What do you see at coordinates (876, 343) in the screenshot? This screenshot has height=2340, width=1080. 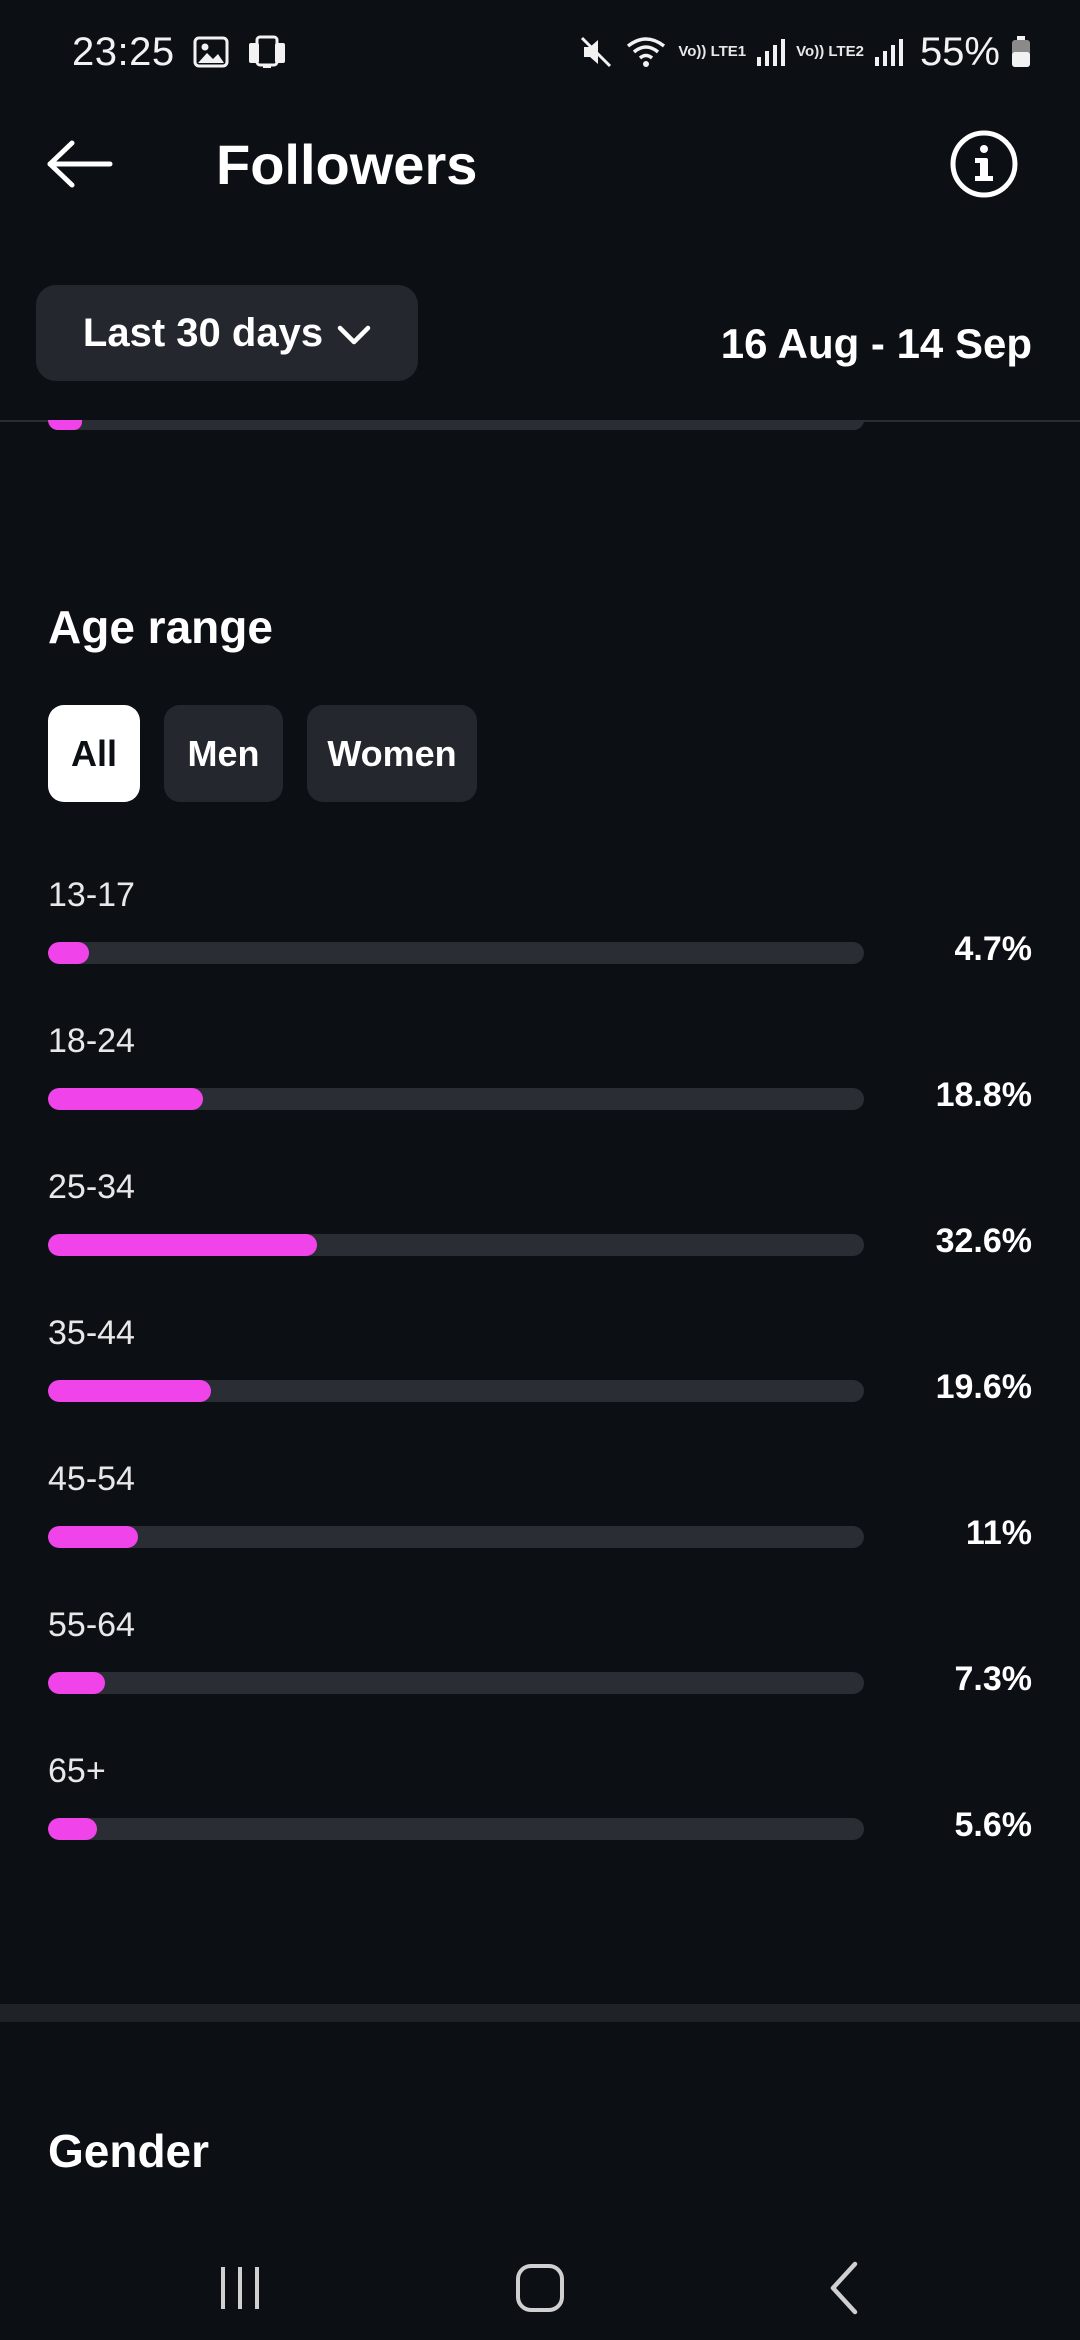 I see `date-range-text: 16 Aug - 14 Sep` at bounding box center [876, 343].